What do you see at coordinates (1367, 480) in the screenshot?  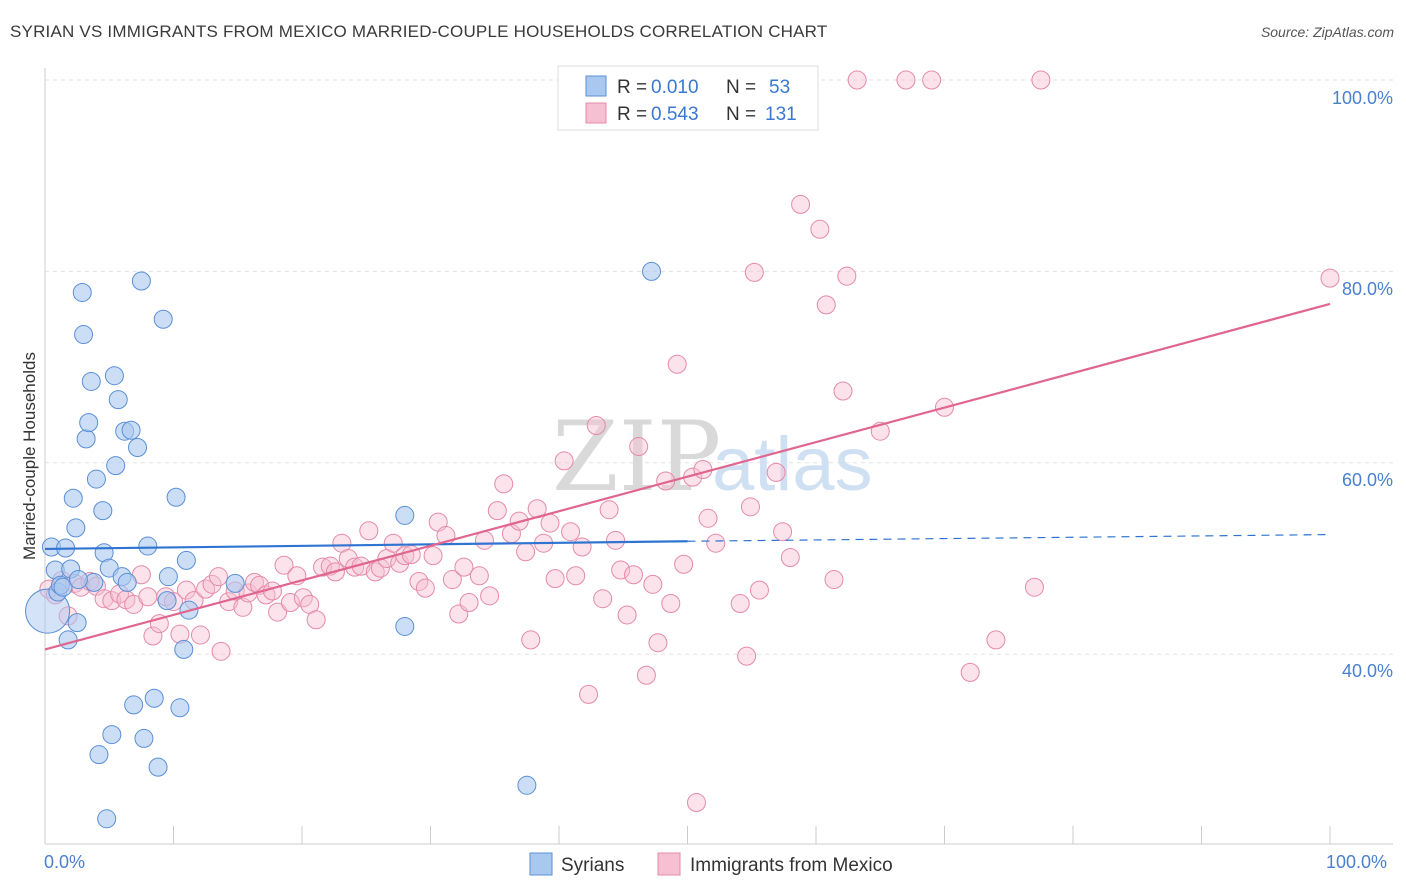 I see `y-tick-label-60: 60.0%` at bounding box center [1367, 480].